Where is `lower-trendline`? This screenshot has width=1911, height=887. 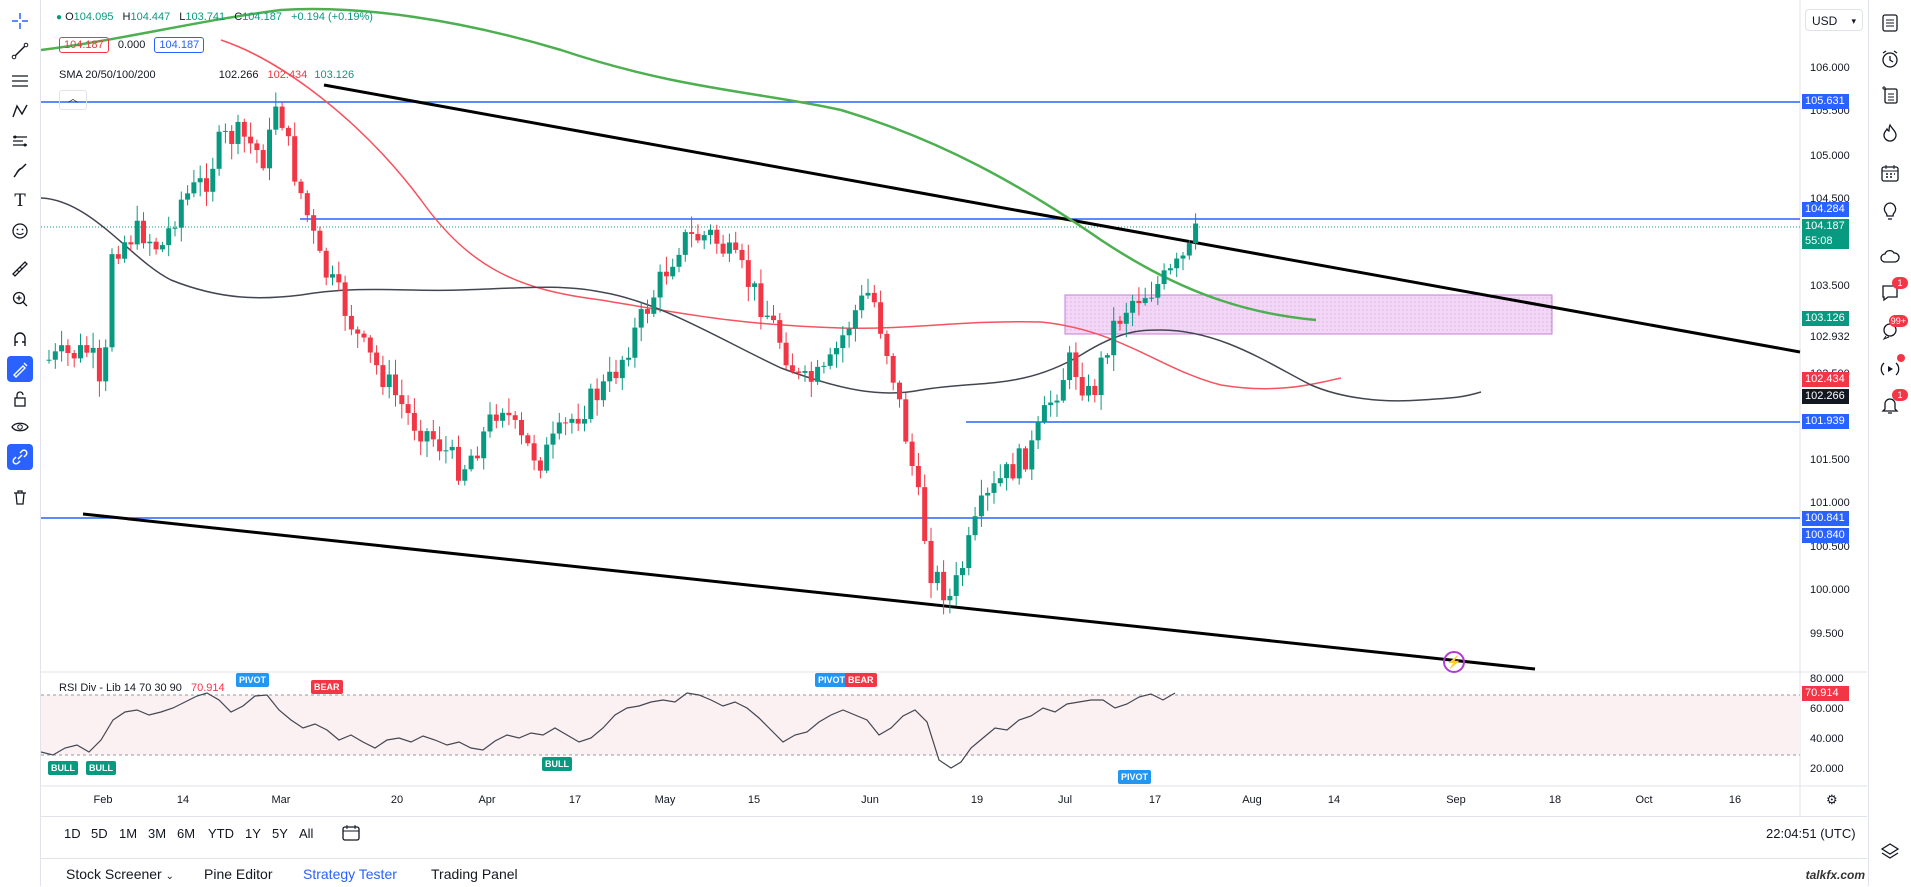 lower-trendline is located at coordinates (809, 591).